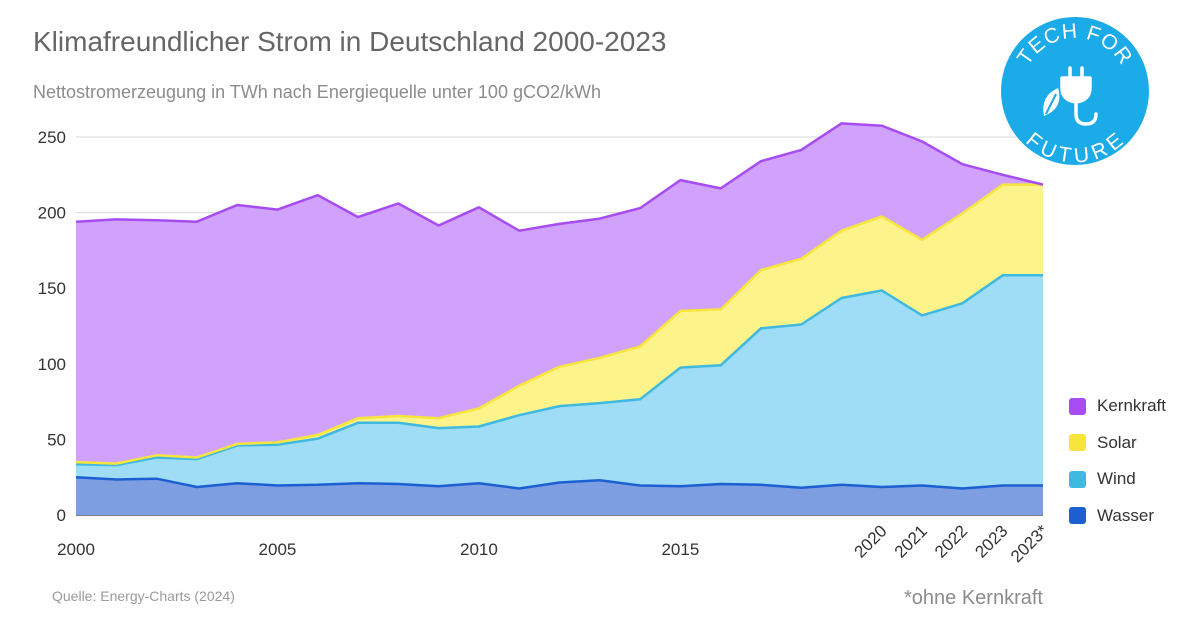  Describe the element at coordinates (951, 541) in the screenshot. I see `x-tick-label: 2022` at that location.